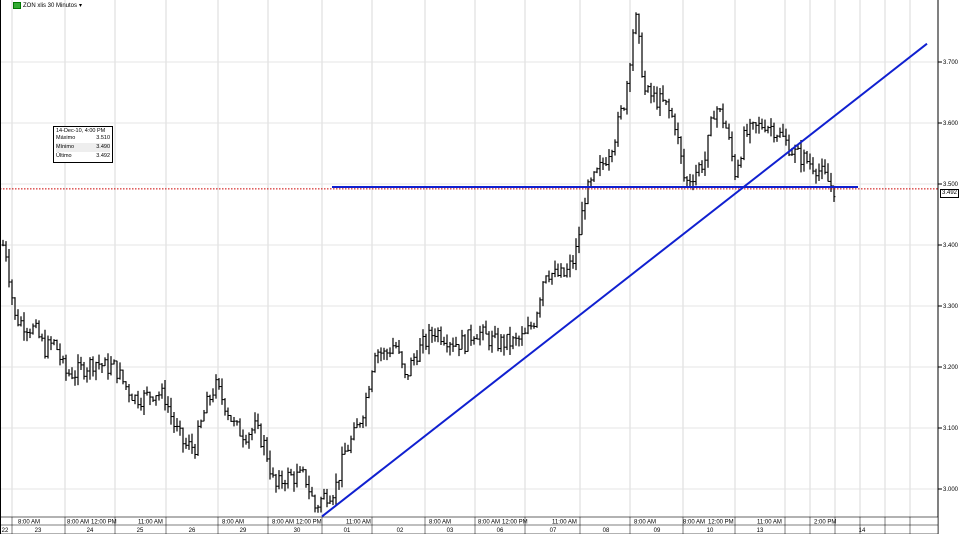 The height and width of the screenshot is (534, 960). I want to click on info-value: 3.490, so click(103, 147).